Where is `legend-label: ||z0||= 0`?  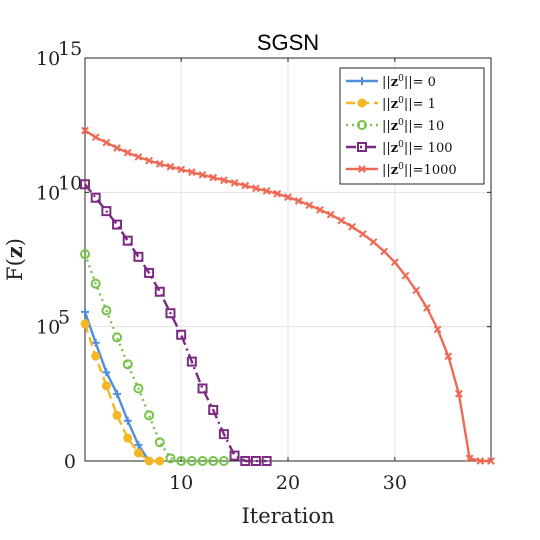
legend-label: ||z0||= 0 is located at coordinates (409, 82).